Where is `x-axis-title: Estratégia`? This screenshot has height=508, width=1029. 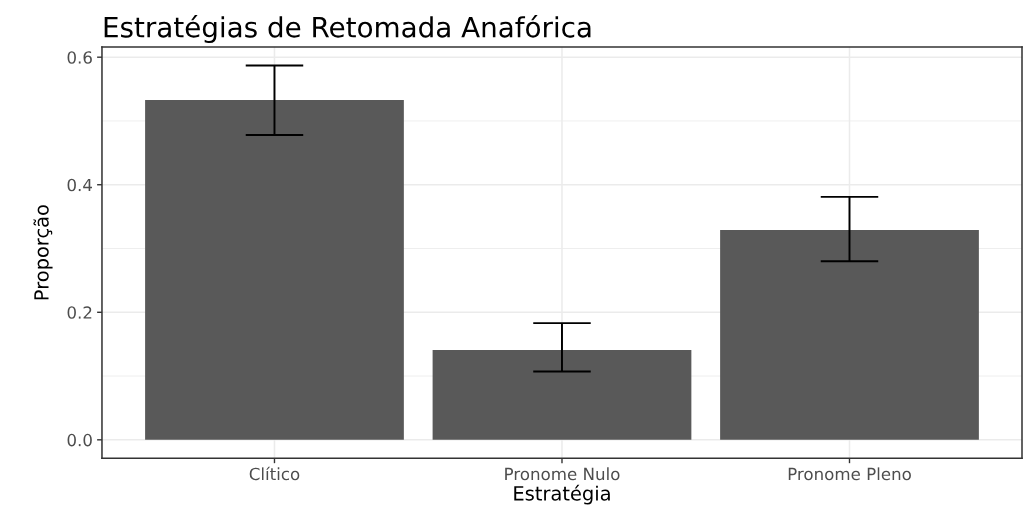
x-axis-title: Estratégia is located at coordinates (562, 494).